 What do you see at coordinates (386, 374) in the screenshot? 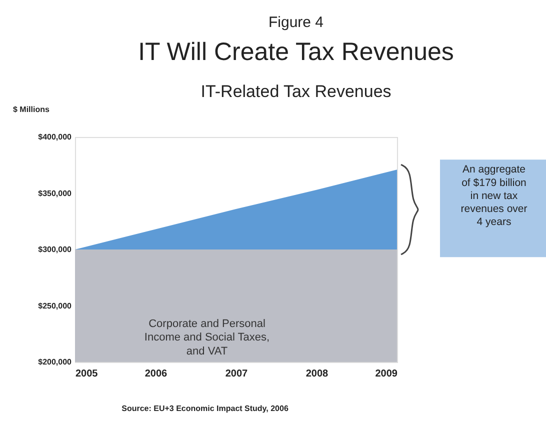
I see `x-tick-label: 2009` at bounding box center [386, 374].